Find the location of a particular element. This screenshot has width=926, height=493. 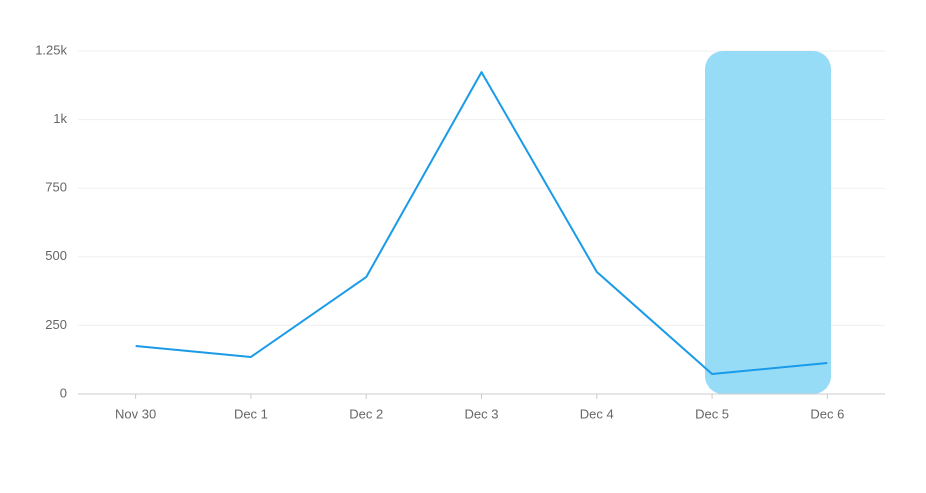

y-tick-label: 0 is located at coordinates (63, 392).